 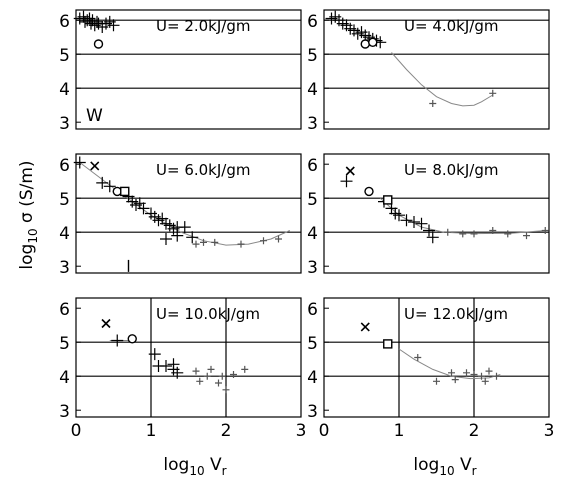 What do you see at coordinates (203, 170) in the screenshot?
I see `panel-title: U= 6.0kJ/gm` at bounding box center [203, 170].